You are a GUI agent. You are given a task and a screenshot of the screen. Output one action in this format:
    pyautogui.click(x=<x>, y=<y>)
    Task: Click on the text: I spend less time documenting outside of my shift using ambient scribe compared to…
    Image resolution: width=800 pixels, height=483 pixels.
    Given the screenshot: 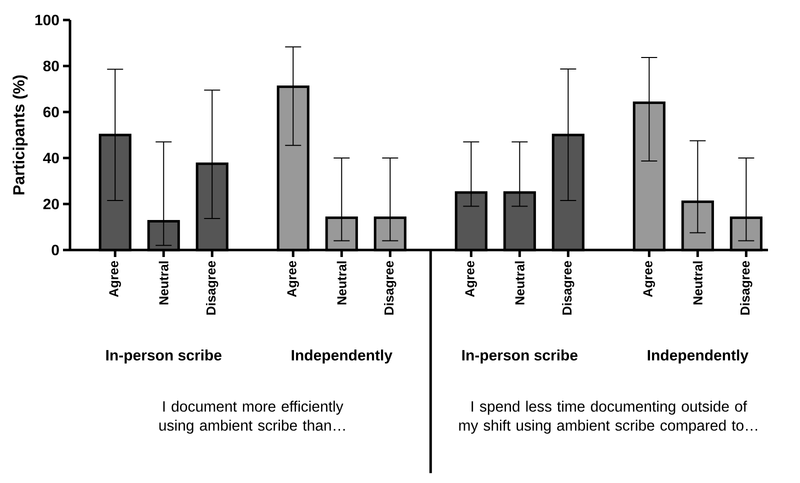 What is the action you would take?
    pyautogui.click(x=608, y=417)
    